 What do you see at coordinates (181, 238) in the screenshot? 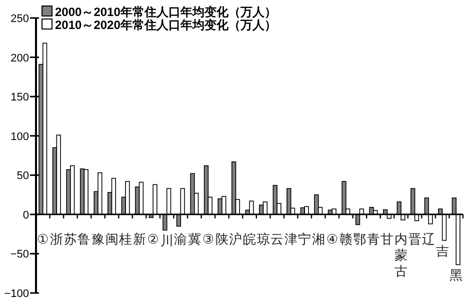
I see `x-tick-label: 渝` at bounding box center [181, 238].